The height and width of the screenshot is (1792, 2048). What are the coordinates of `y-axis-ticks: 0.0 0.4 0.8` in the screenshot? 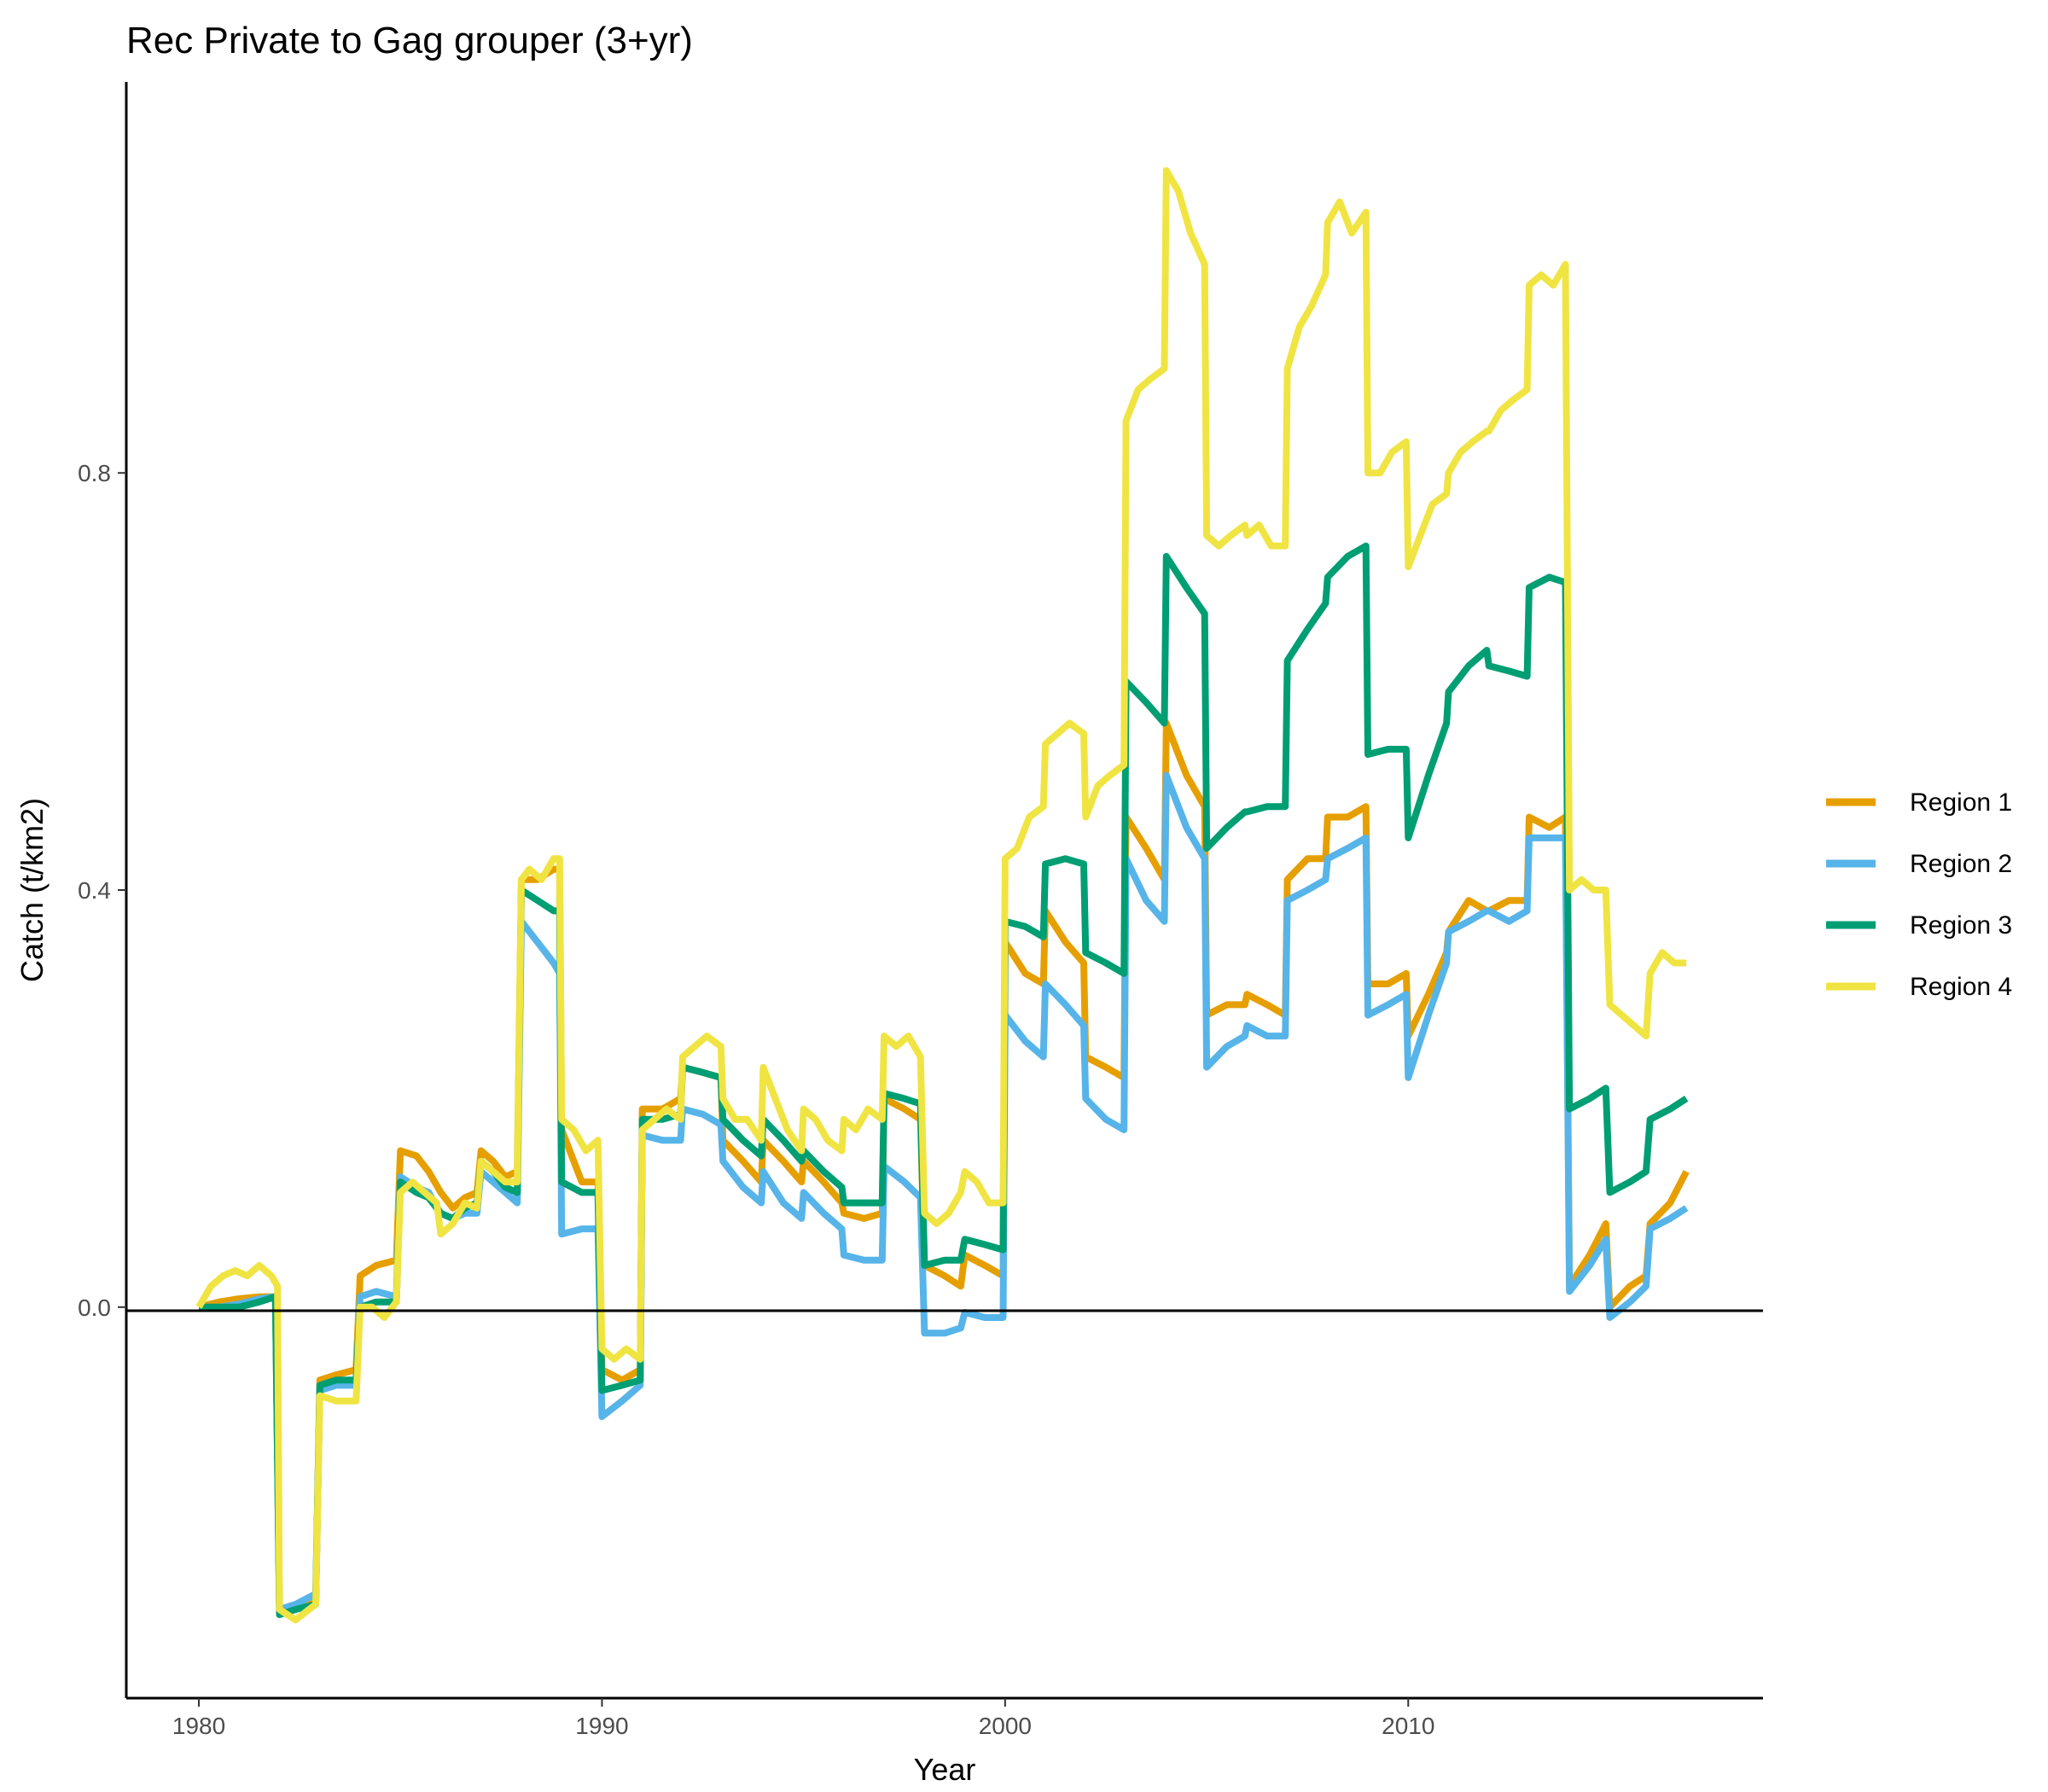 It's located at (102, 891).